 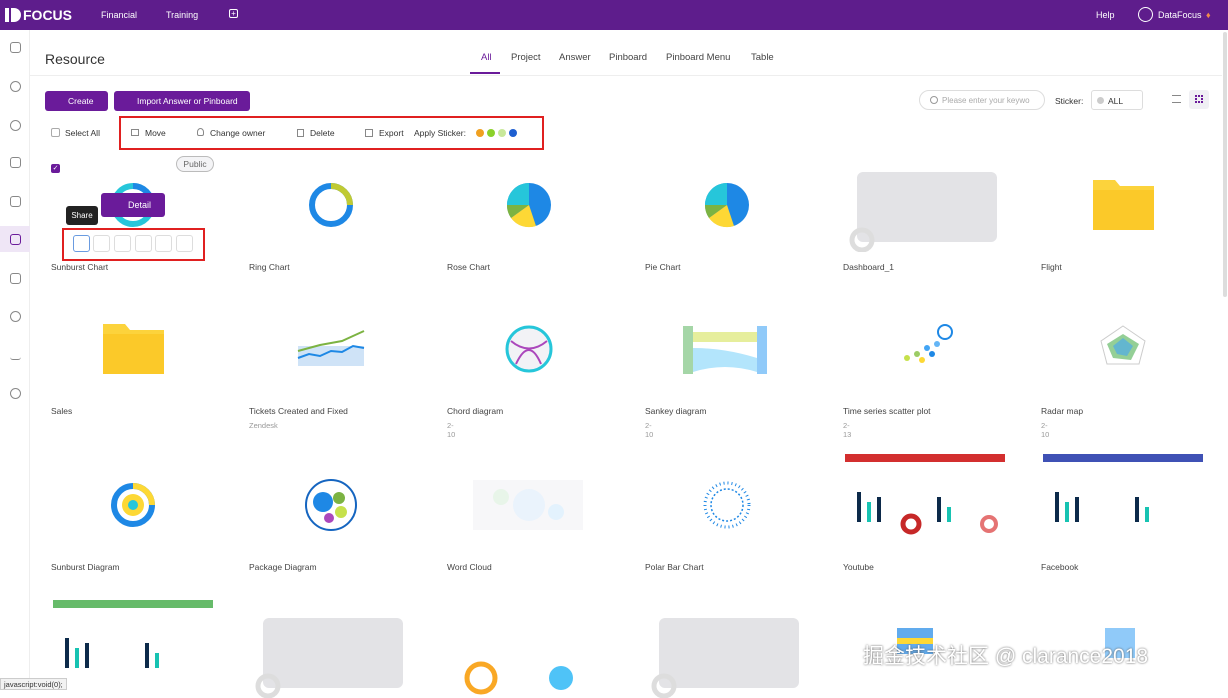 What do you see at coordinates (300, 133) in the screenshot?
I see `delete-icon` at bounding box center [300, 133].